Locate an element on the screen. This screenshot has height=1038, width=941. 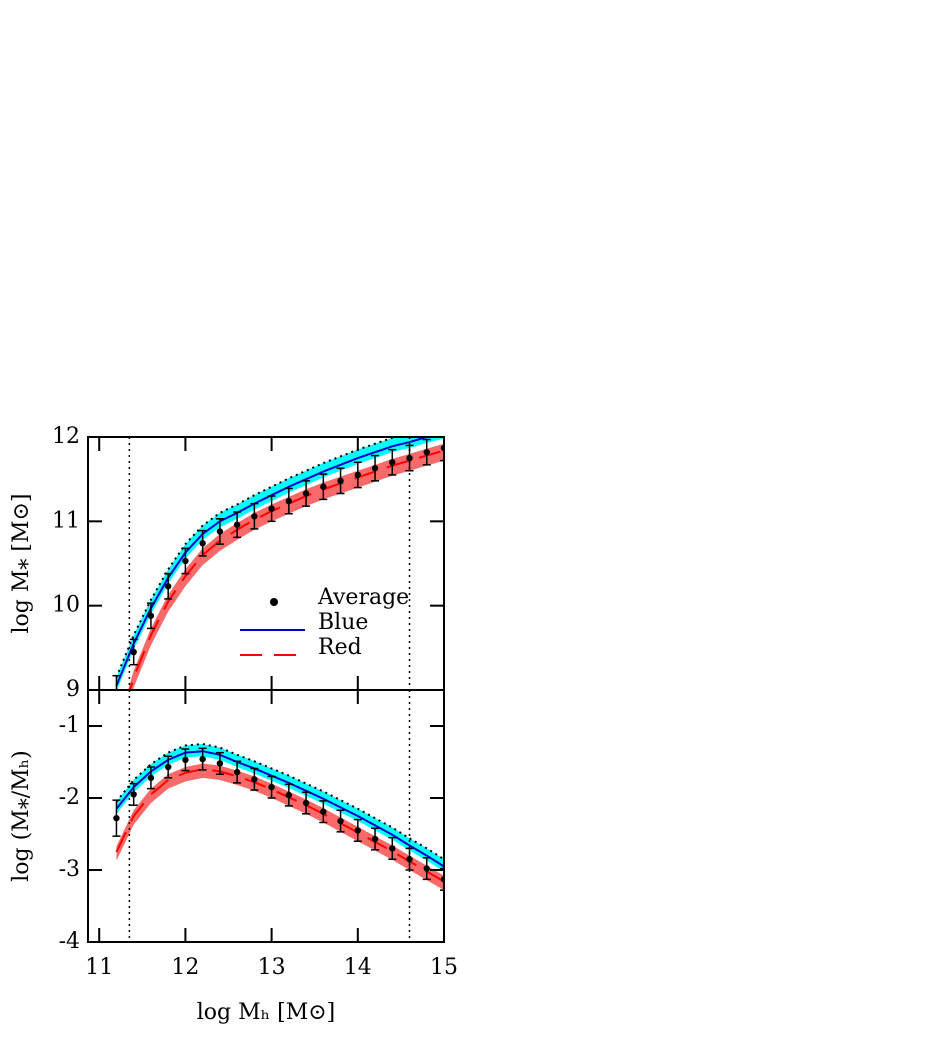
axes-frame is located at coordinates (266, 816).